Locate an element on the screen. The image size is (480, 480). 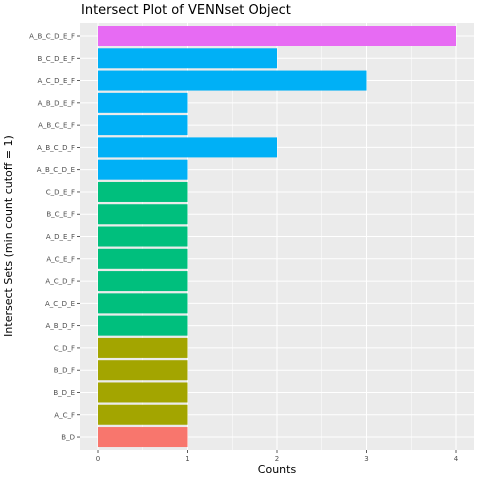
y-tick-label: A_B_C_D_E is located at coordinates (56, 170).